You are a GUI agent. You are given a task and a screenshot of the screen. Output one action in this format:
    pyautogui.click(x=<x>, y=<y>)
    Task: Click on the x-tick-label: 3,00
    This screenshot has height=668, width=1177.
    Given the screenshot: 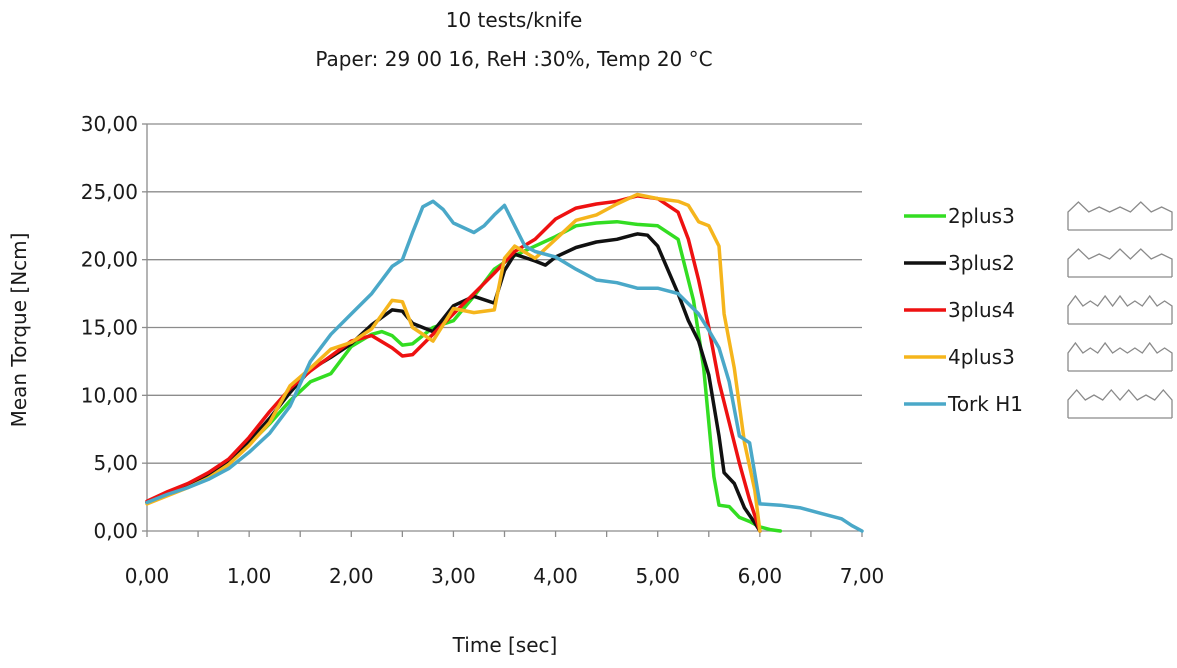 What is the action you would take?
    pyautogui.click(x=453, y=576)
    